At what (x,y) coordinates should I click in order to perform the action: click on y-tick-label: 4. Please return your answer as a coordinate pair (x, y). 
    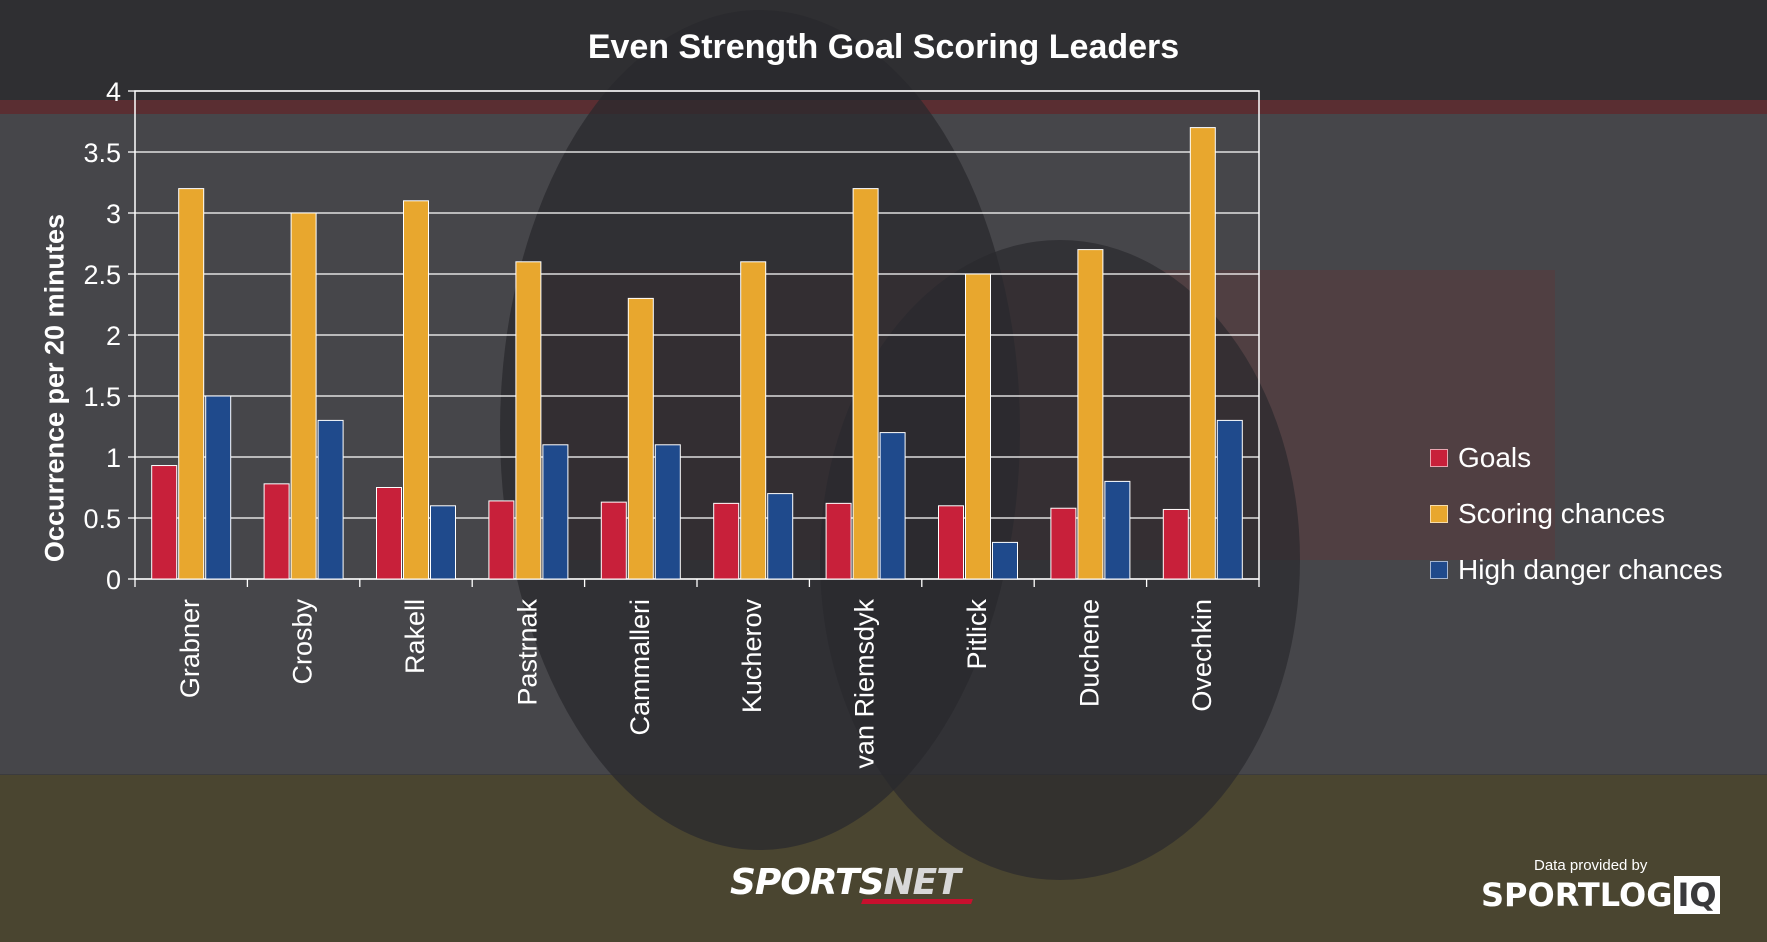
    Looking at the image, I should click on (113, 92).